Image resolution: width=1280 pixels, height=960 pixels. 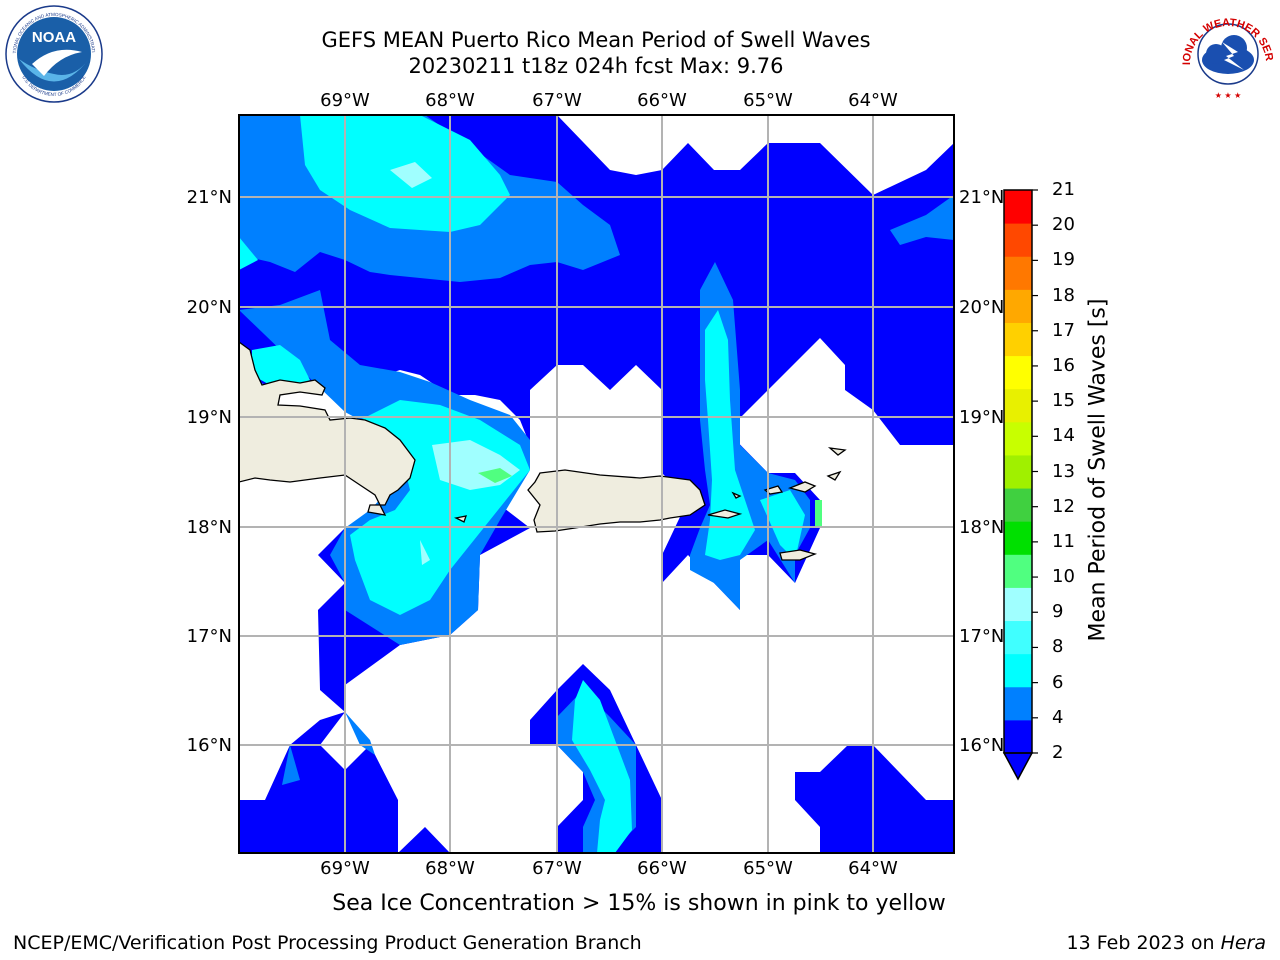 What do you see at coordinates (1063, 295) in the screenshot?
I see `colorbar-tick-label: 18` at bounding box center [1063, 295].